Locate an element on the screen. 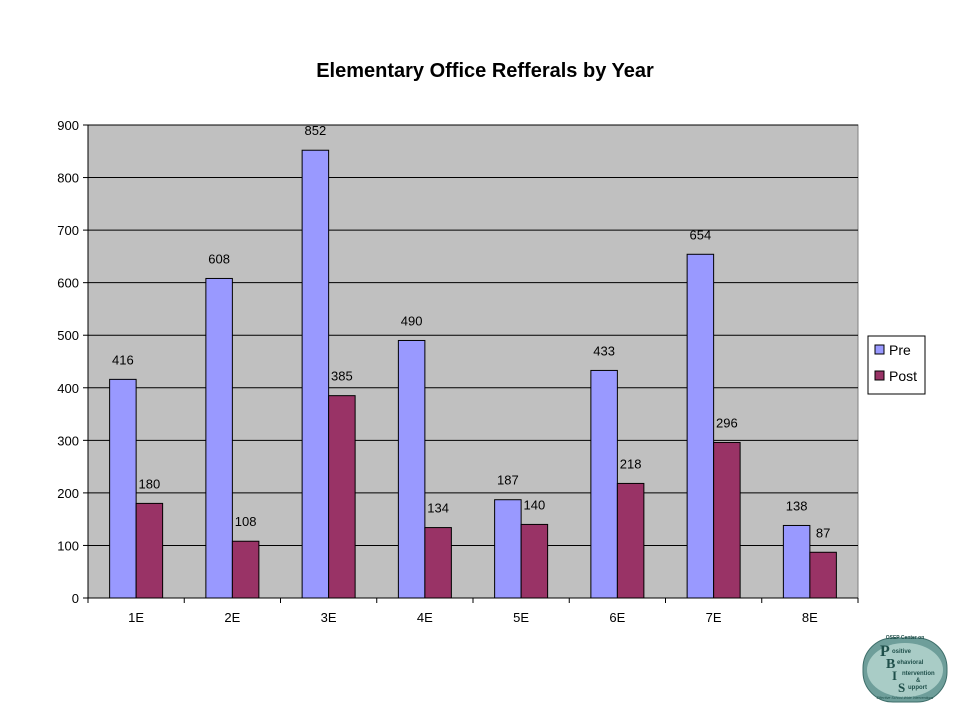 Image resolution: width=960 pixels, height=720 pixels. x-tick-label: 8E is located at coordinates (810, 617).